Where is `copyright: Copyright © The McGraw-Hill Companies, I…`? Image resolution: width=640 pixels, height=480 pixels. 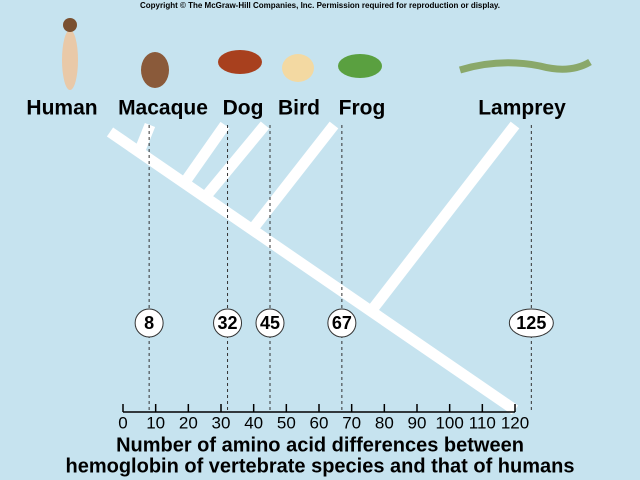 copyright: Copyright © The McGraw-Hill Companies, I… is located at coordinates (320, 5).